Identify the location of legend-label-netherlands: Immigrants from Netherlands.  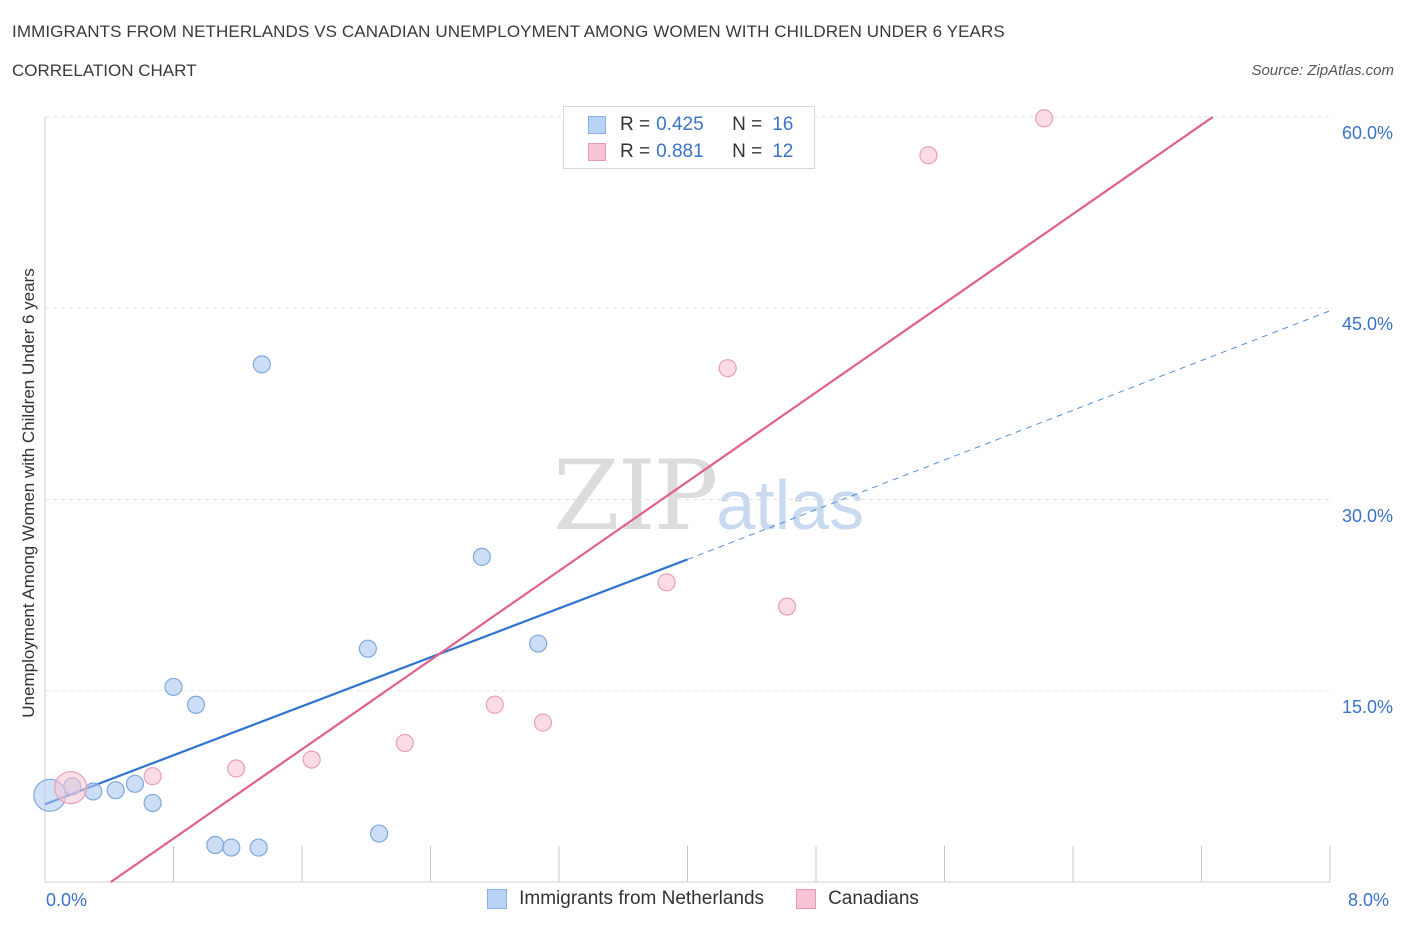
(642, 898).